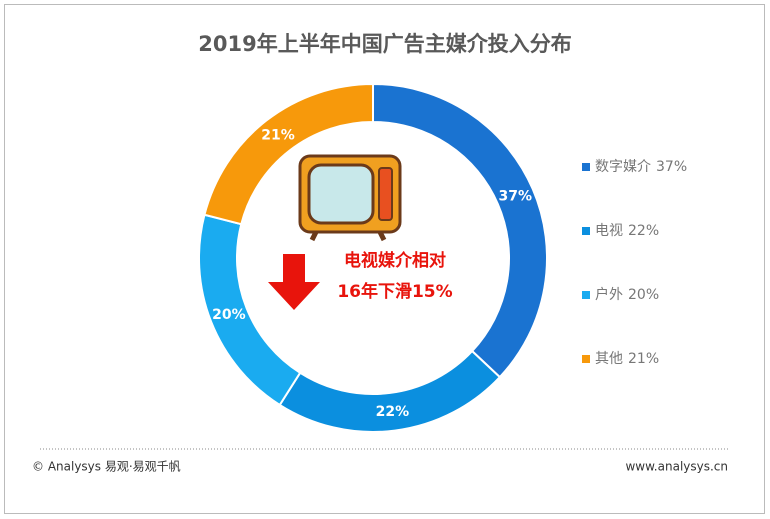  I want to click on legend-value: 20%, so click(643, 295).